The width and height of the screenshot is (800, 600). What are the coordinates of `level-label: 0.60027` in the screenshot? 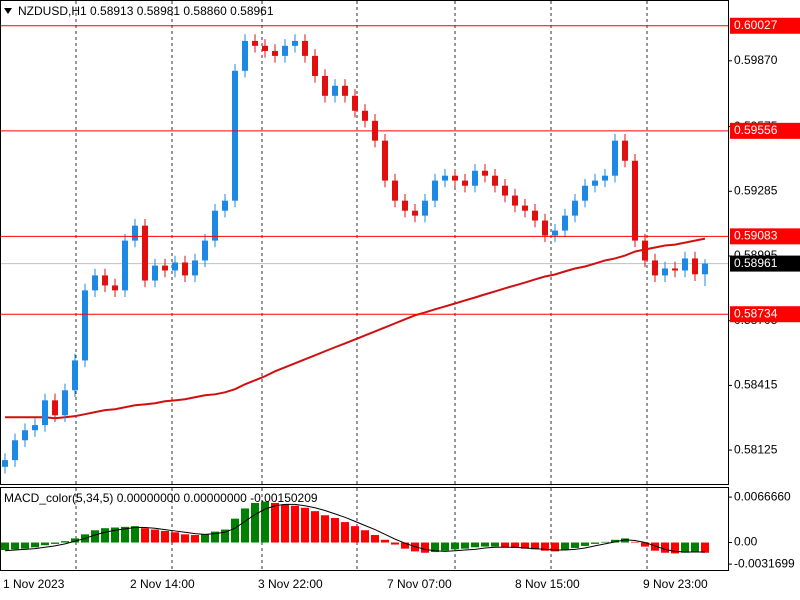 It's located at (756, 25).